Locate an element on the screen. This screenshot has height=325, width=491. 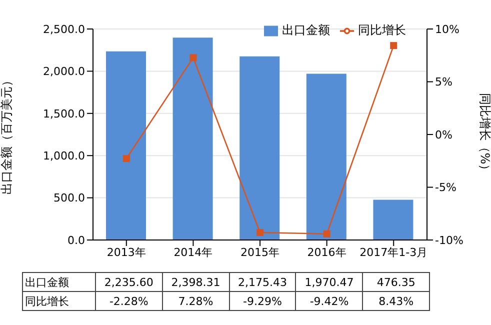
y2-tick-label: 10% is located at coordinates (447, 29).